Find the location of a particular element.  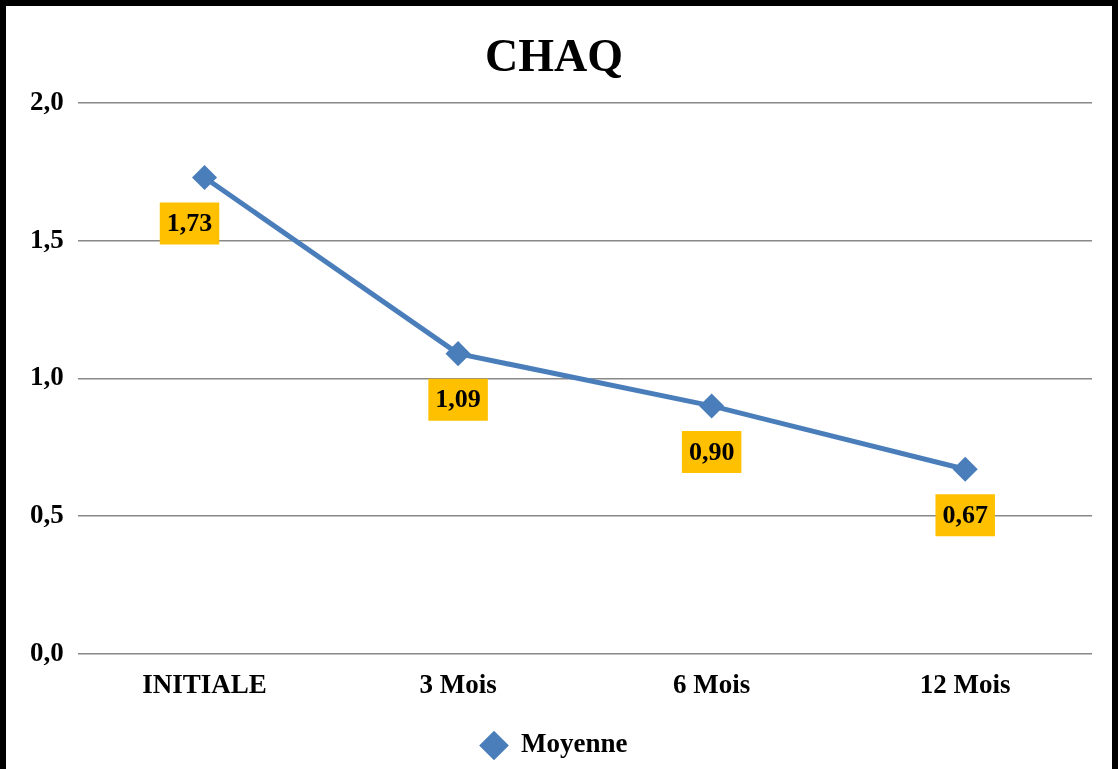

y-tick-label: 1,0 is located at coordinates (47, 376).